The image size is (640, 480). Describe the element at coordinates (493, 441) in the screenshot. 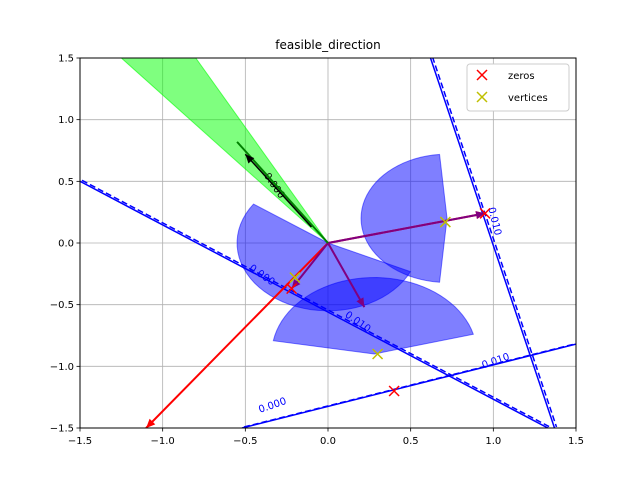

I see `x-tick-label: 1.0` at that location.